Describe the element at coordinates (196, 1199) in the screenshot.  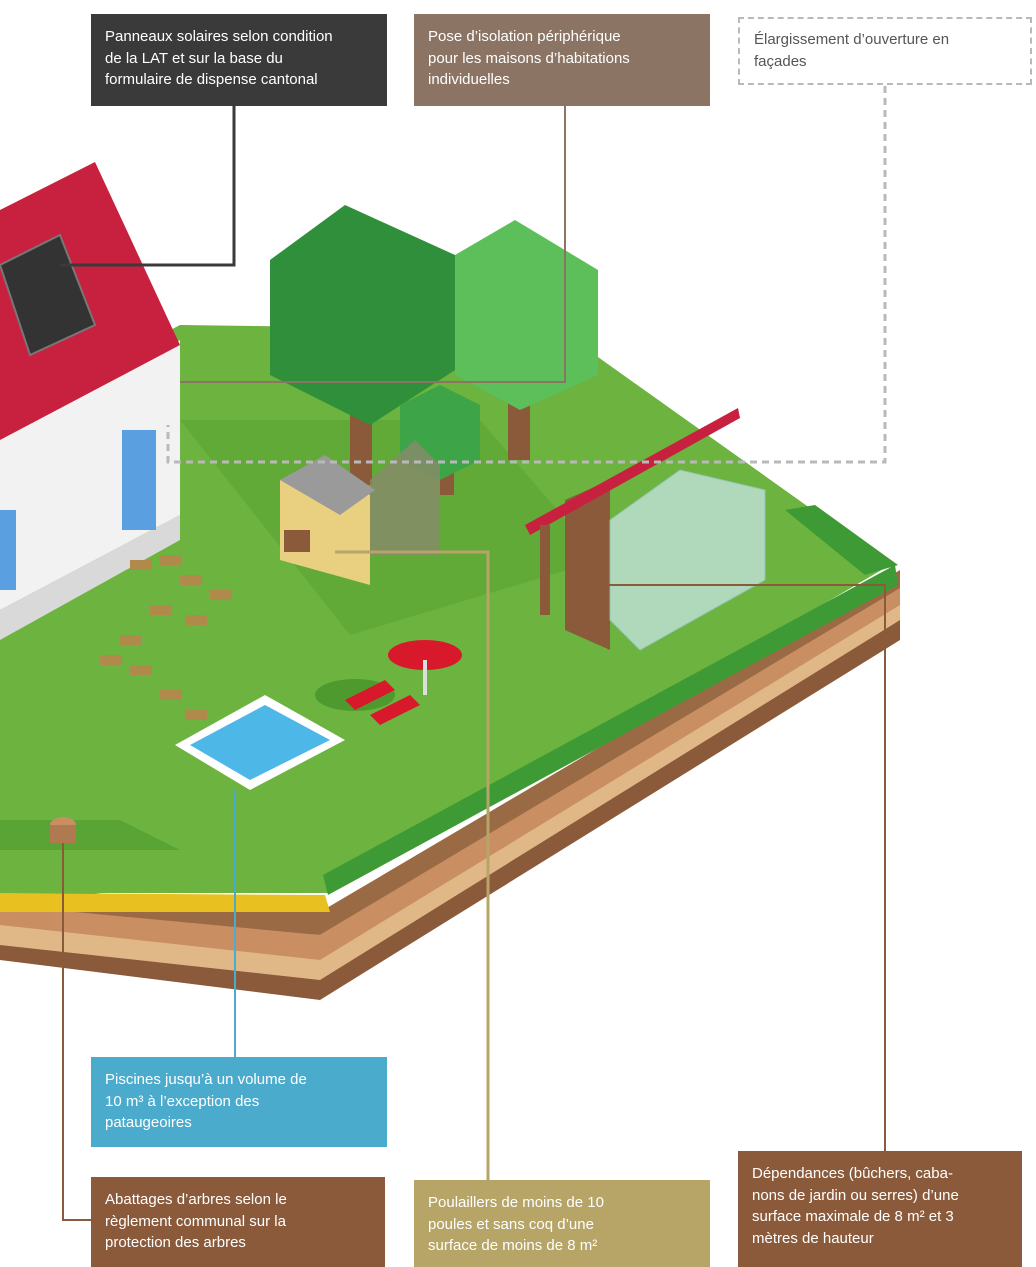
I see `trees-callout-line-1: Abattages d’arbres selon le` at that location.